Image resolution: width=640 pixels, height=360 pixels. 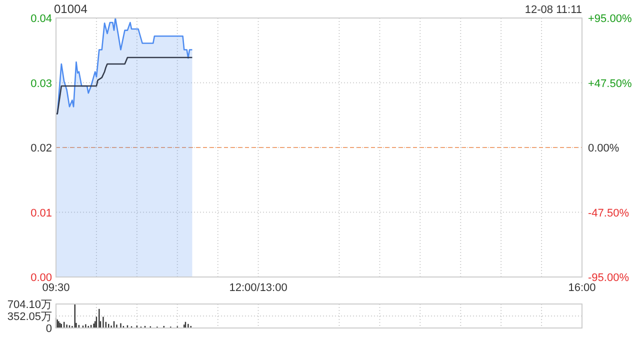 I want to click on text: 12-08 11:11, so click(x=553, y=10).